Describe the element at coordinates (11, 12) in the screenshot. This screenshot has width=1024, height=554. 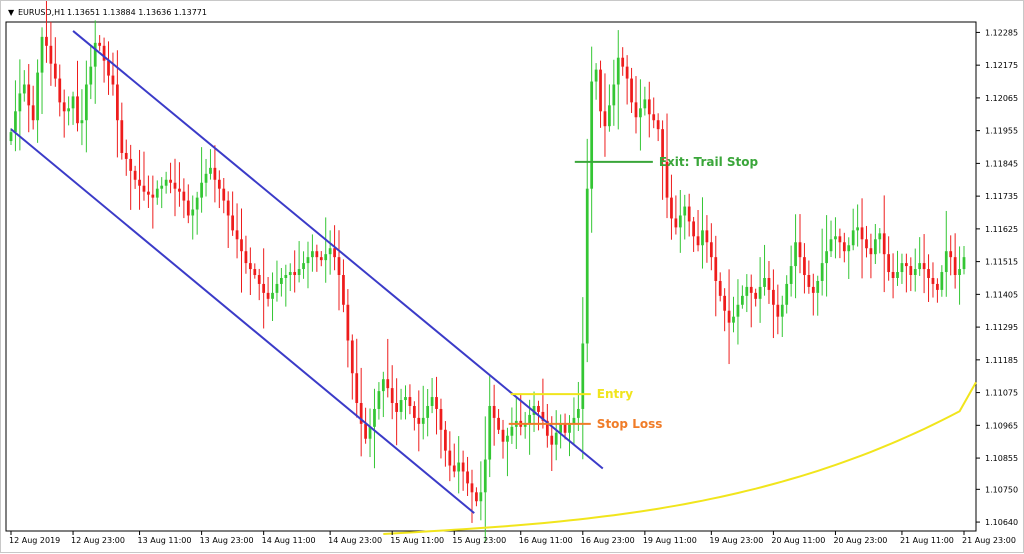
I see `menu-dropdown-icon: ▼` at that location.